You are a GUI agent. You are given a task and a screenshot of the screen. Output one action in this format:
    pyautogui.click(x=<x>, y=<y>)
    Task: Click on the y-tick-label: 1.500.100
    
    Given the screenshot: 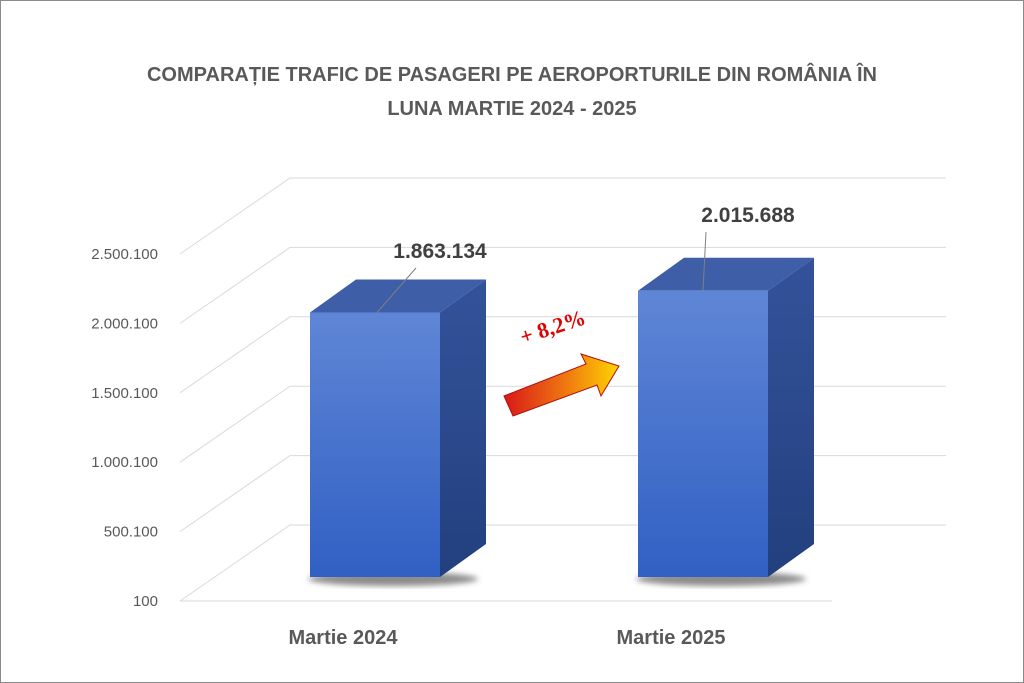 What is the action you would take?
    pyautogui.click(x=124, y=393)
    